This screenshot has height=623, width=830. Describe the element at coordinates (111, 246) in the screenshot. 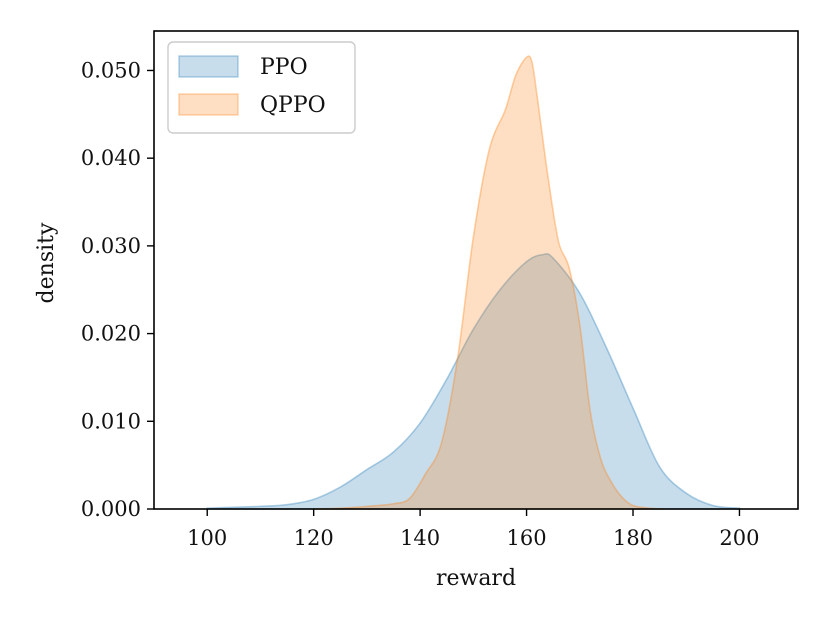

I see `y-tick-label: 0.030` at that location.